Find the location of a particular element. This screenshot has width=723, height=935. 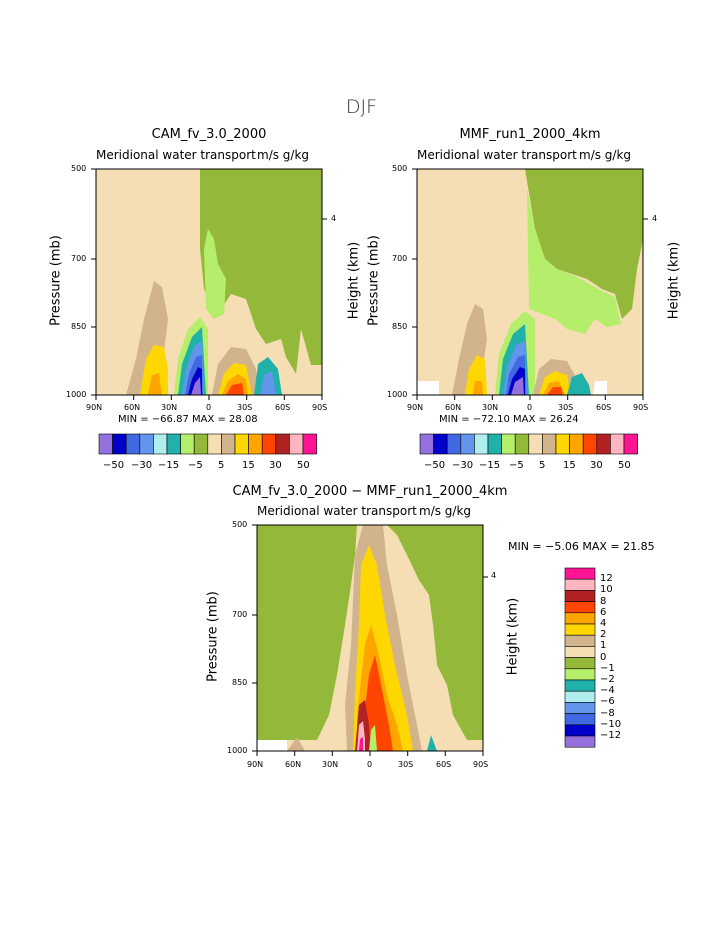

panel-right-right-tick: 4 is located at coordinates (655, 218).